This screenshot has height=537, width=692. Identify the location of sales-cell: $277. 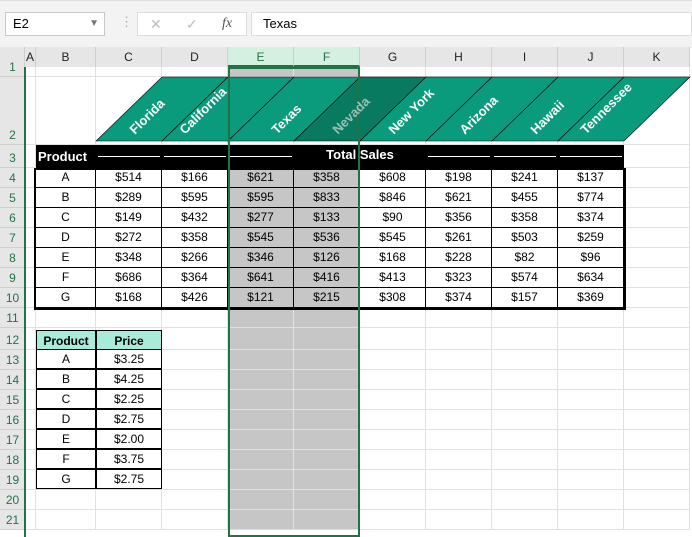
(261, 218).